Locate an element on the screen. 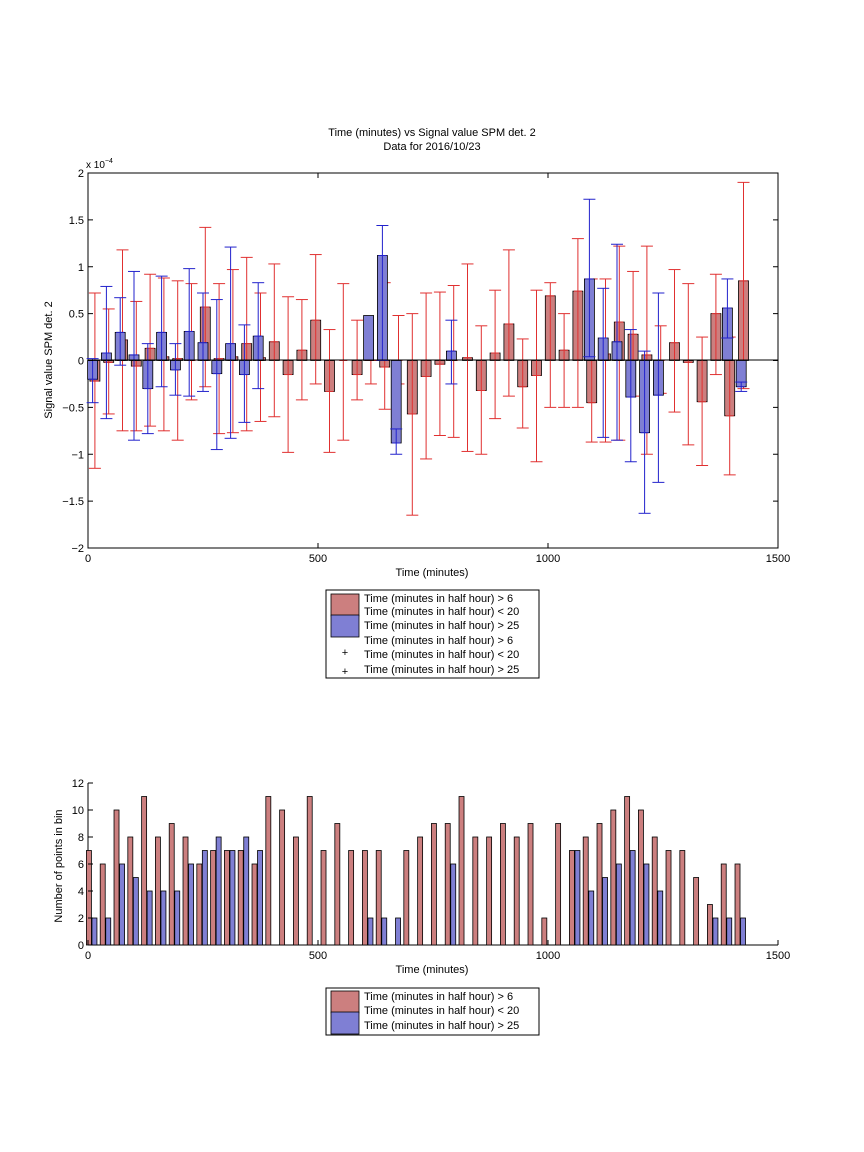 The image size is (864, 1152). bottom-legend-box is located at coordinates (432, 1011).